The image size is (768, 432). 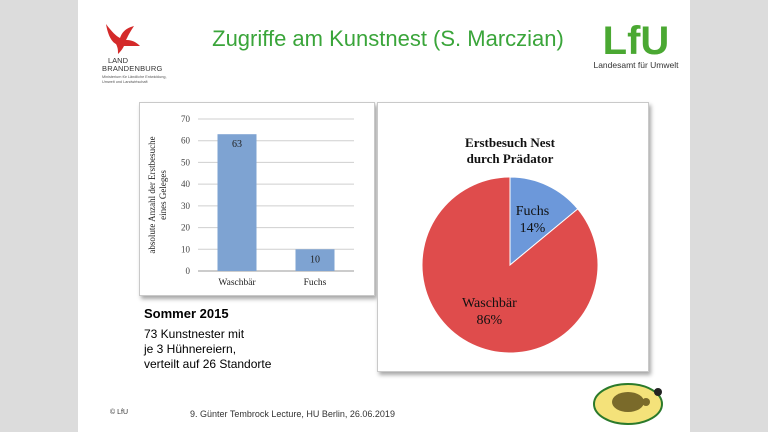 I want to click on y-tick-label: 0, so click(x=188, y=271).